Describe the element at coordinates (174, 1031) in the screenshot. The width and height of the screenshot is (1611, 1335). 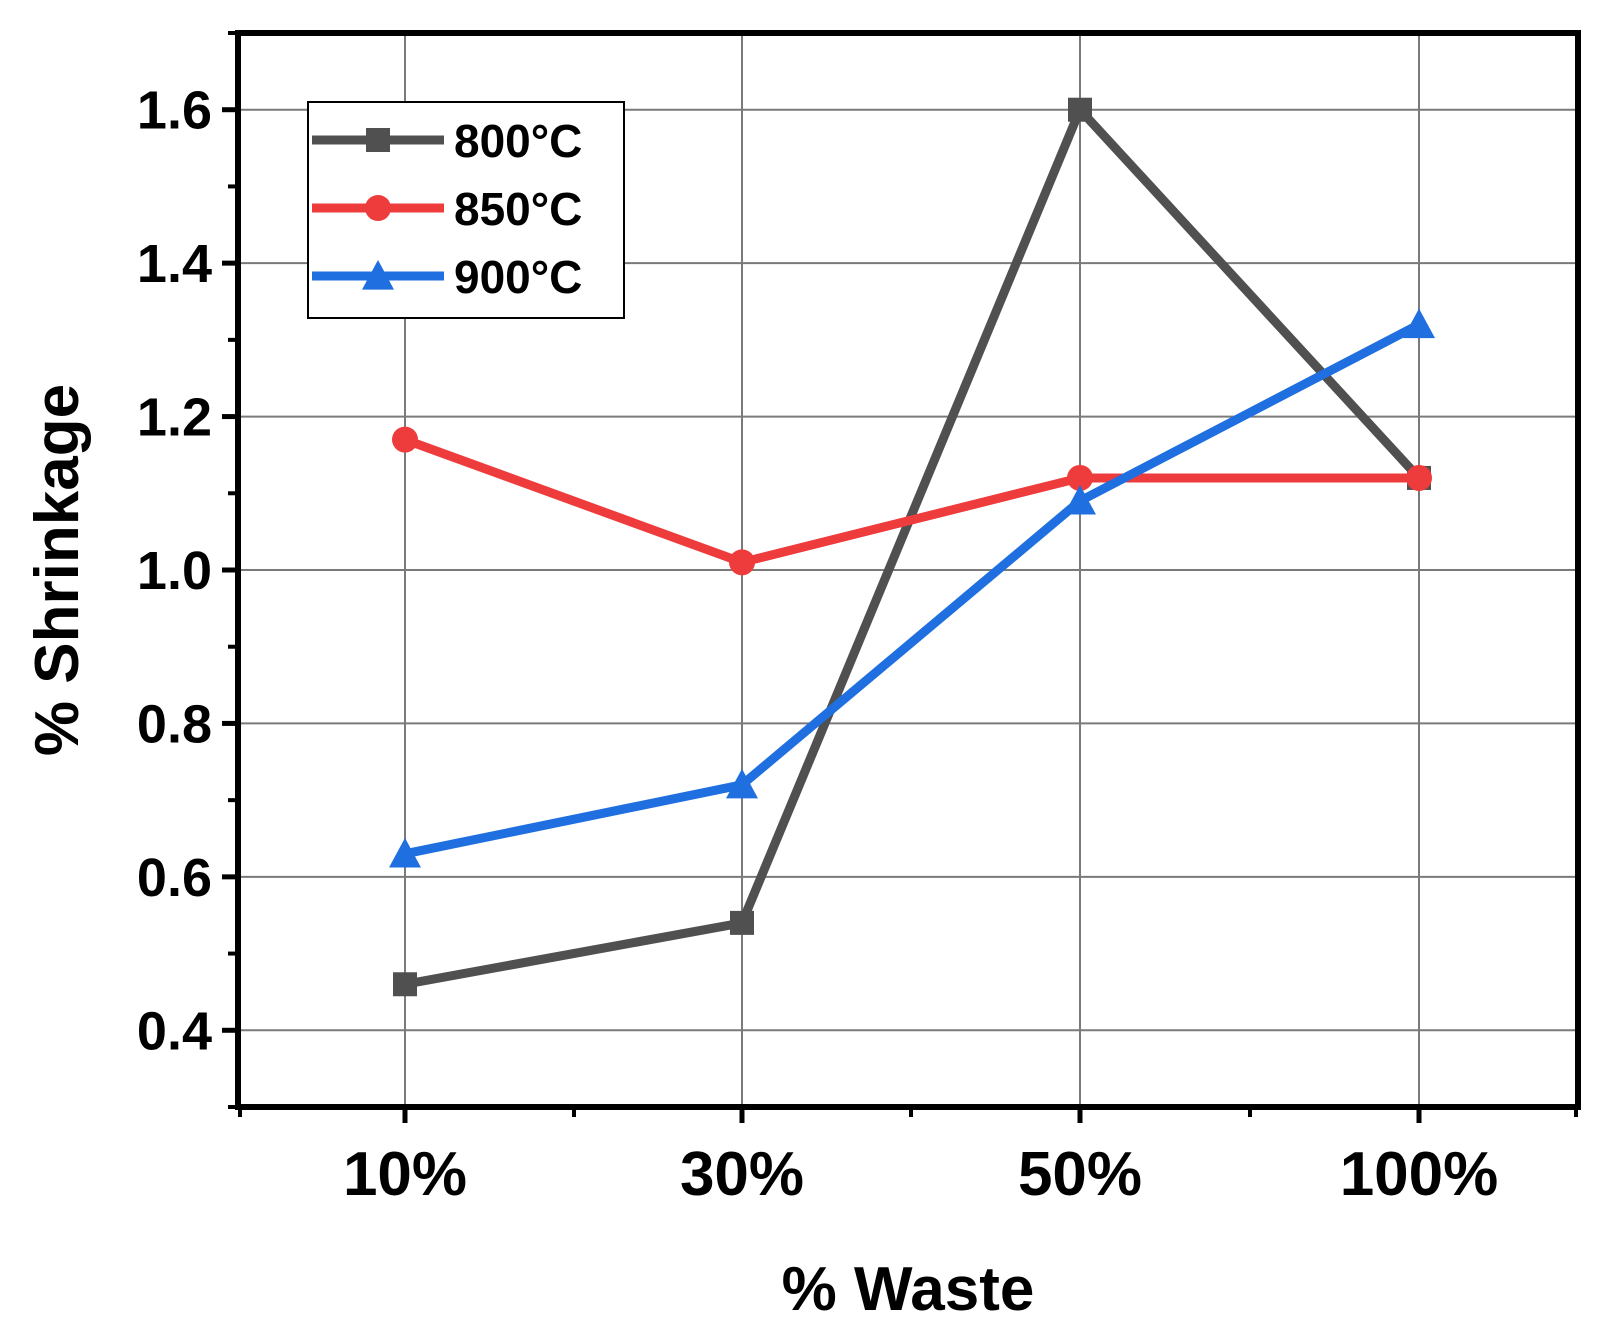
I see `y-tick-label: 0.4` at that location.